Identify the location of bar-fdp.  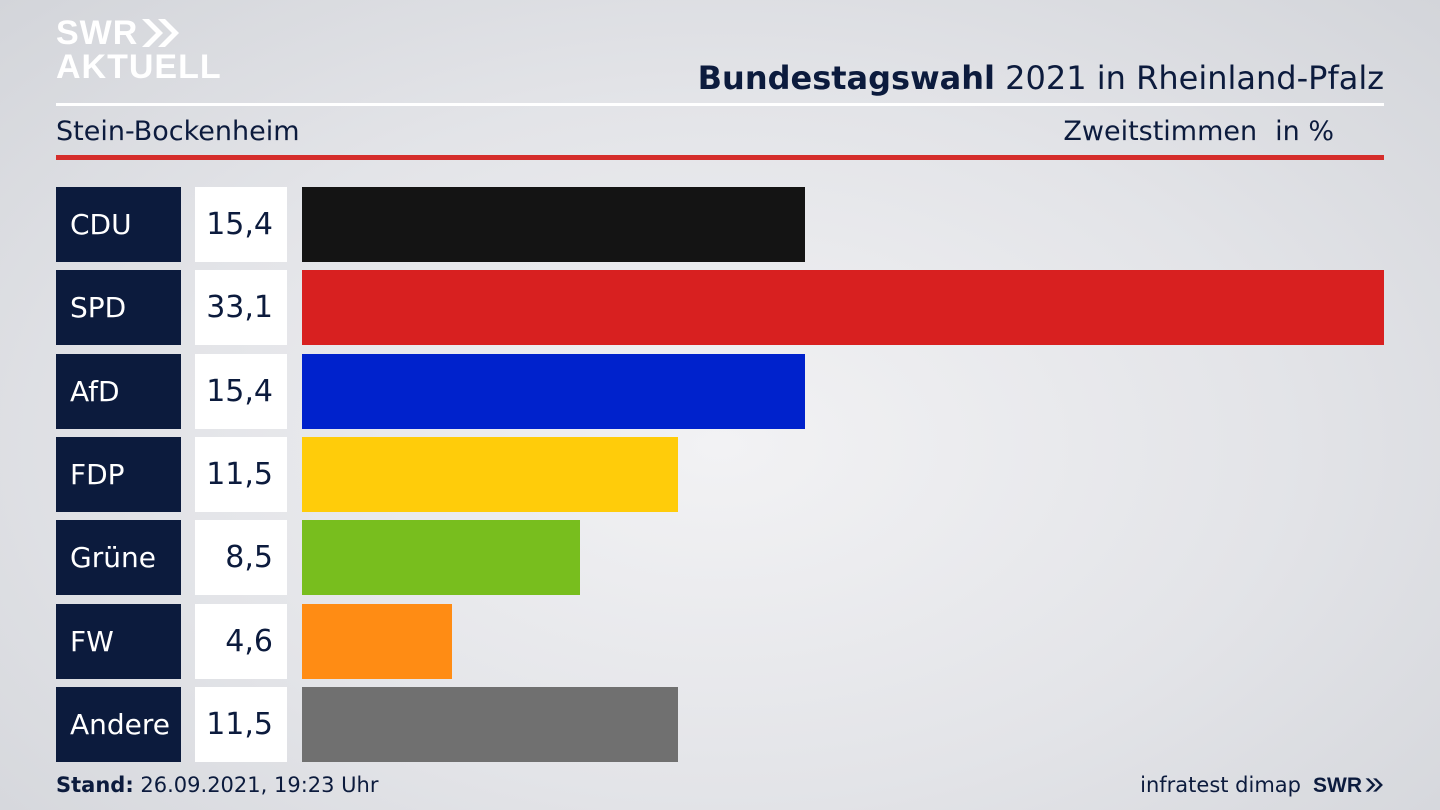
(490, 474).